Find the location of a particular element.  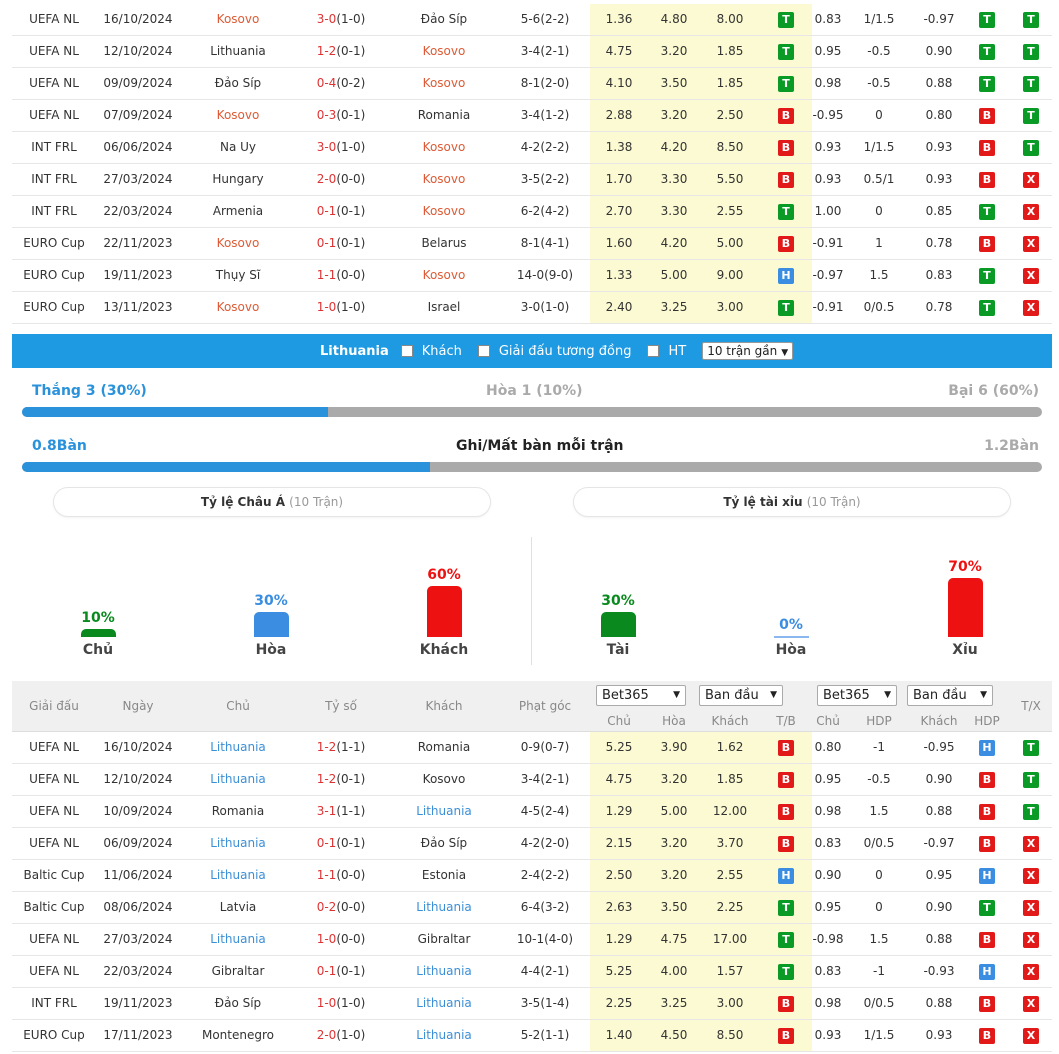

bookmaker-select-1: Bet365 ▼ is located at coordinates (641, 695).